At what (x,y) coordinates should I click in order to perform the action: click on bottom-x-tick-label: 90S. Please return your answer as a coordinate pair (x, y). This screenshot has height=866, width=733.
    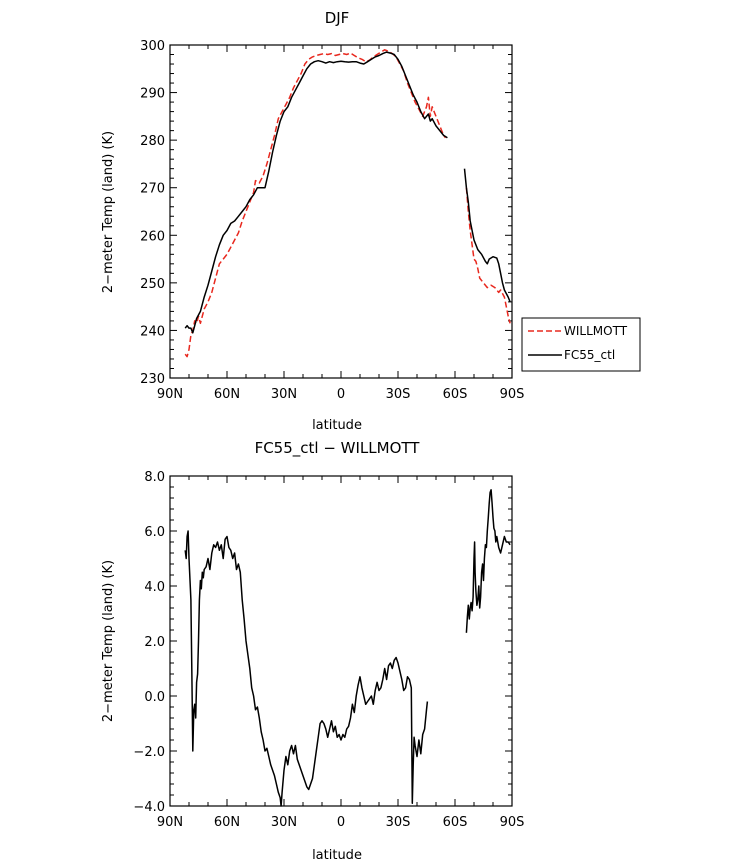
    Looking at the image, I should click on (512, 822).